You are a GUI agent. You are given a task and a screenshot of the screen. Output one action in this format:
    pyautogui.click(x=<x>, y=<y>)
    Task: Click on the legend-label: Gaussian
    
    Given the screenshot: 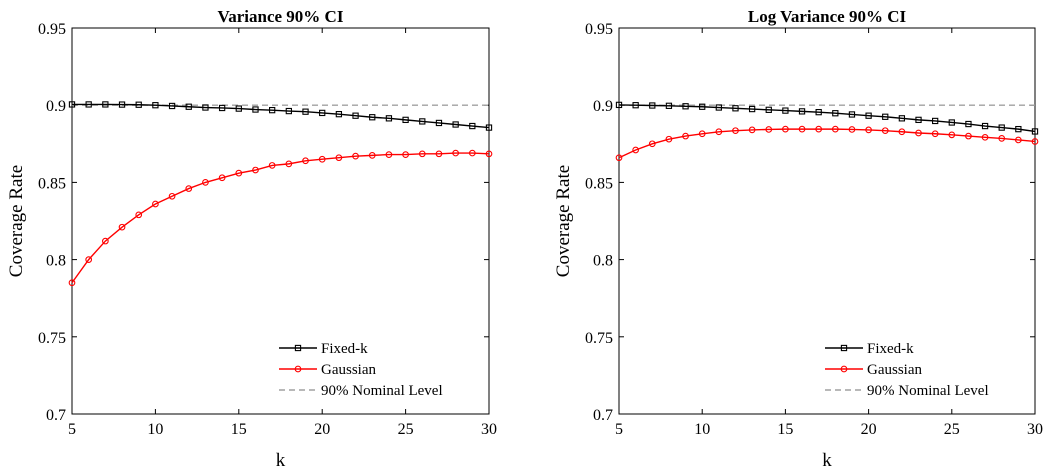 What is the action you would take?
    pyautogui.click(x=894, y=370)
    